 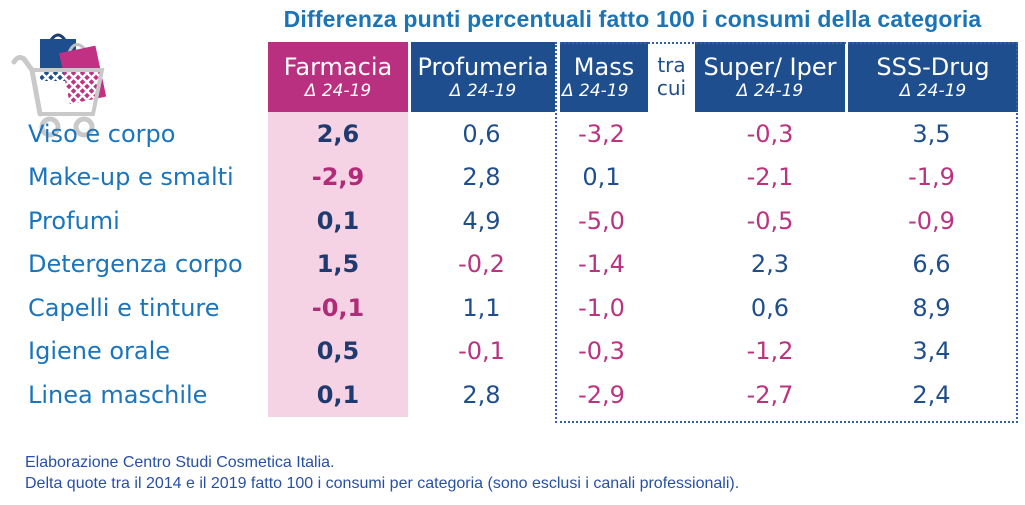 I want to click on row-label: Capelli e tinture, so click(x=124, y=307).